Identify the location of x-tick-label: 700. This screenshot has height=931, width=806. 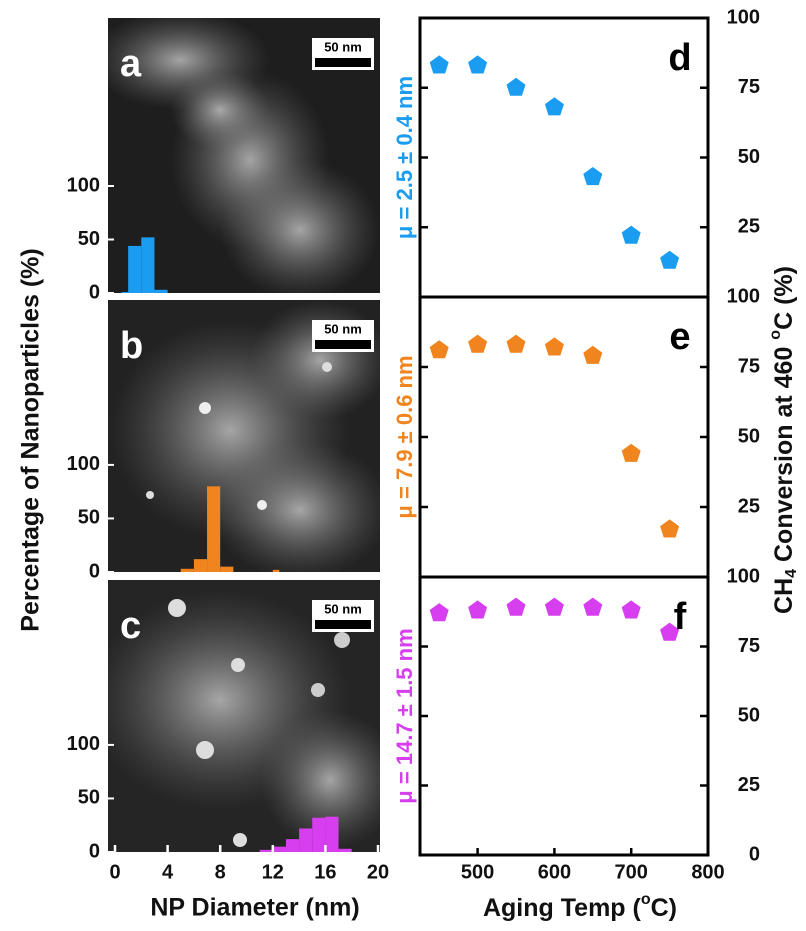
(631, 872).